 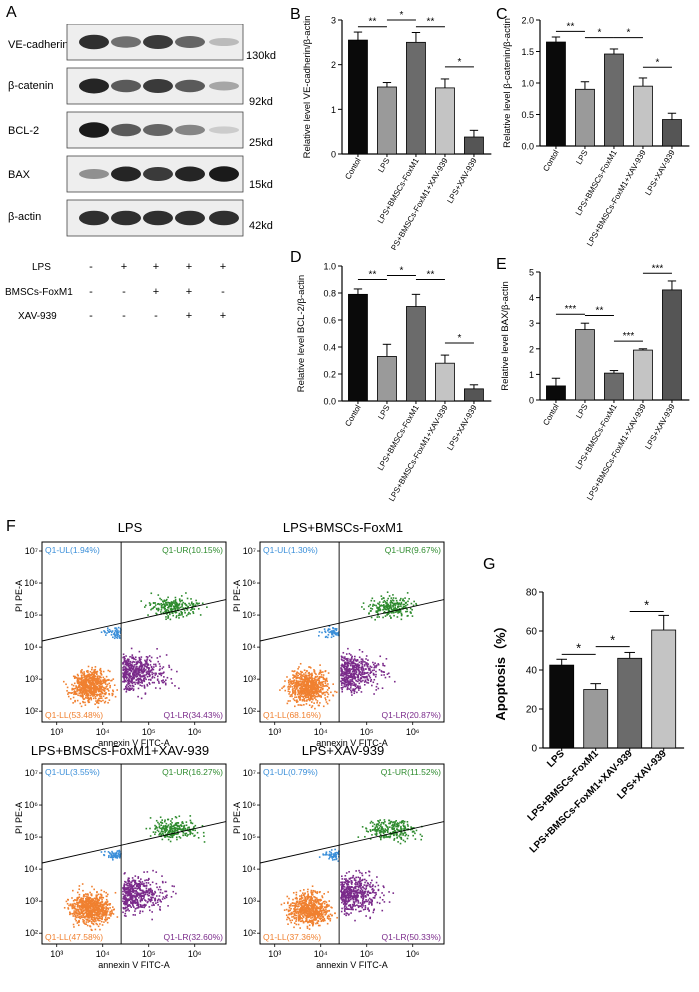 I want to click on protein-label-beta-catenin: β-catenin, so click(x=31, y=86).